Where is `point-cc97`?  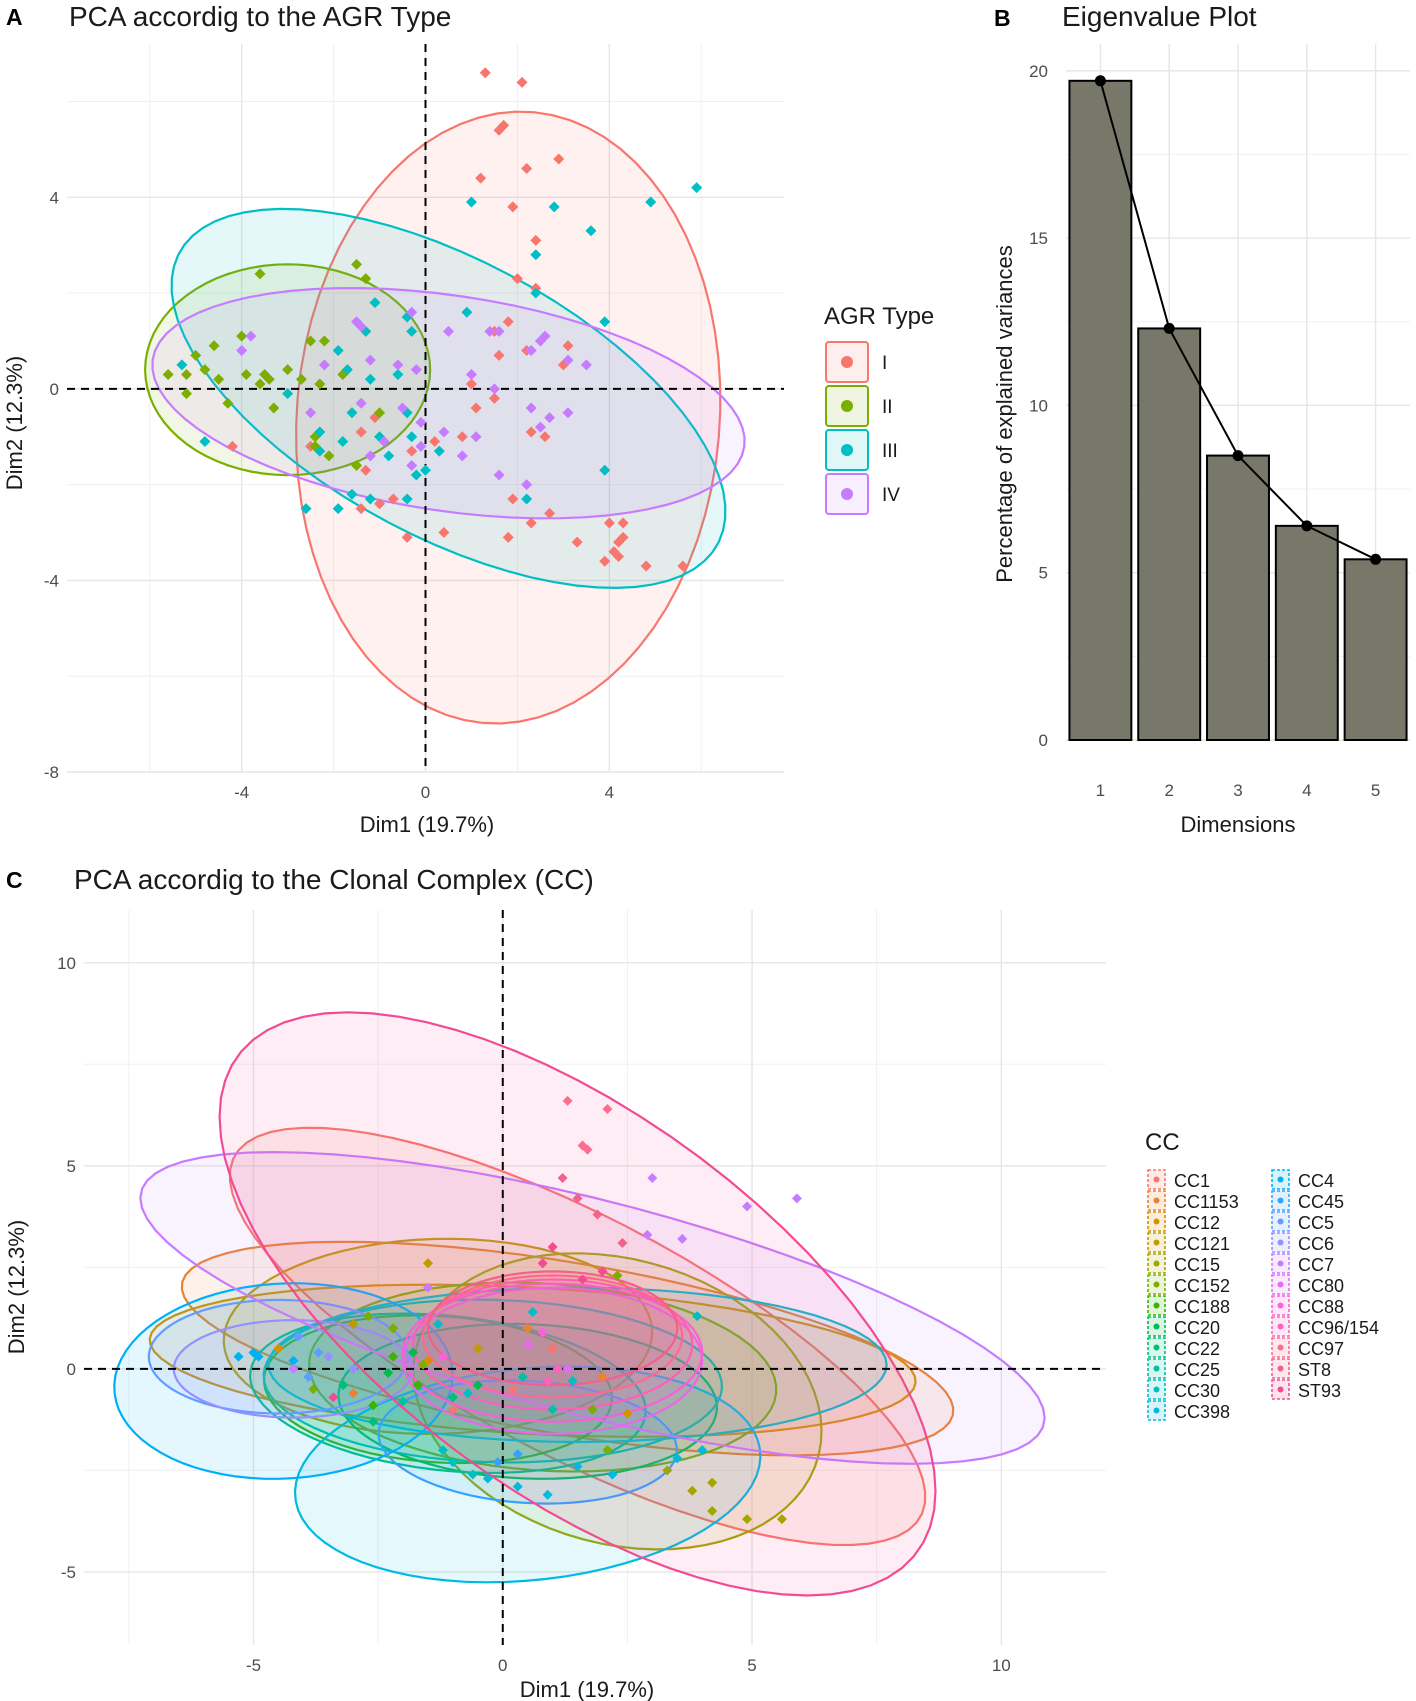 point-cc97 is located at coordinates (607, 1108).